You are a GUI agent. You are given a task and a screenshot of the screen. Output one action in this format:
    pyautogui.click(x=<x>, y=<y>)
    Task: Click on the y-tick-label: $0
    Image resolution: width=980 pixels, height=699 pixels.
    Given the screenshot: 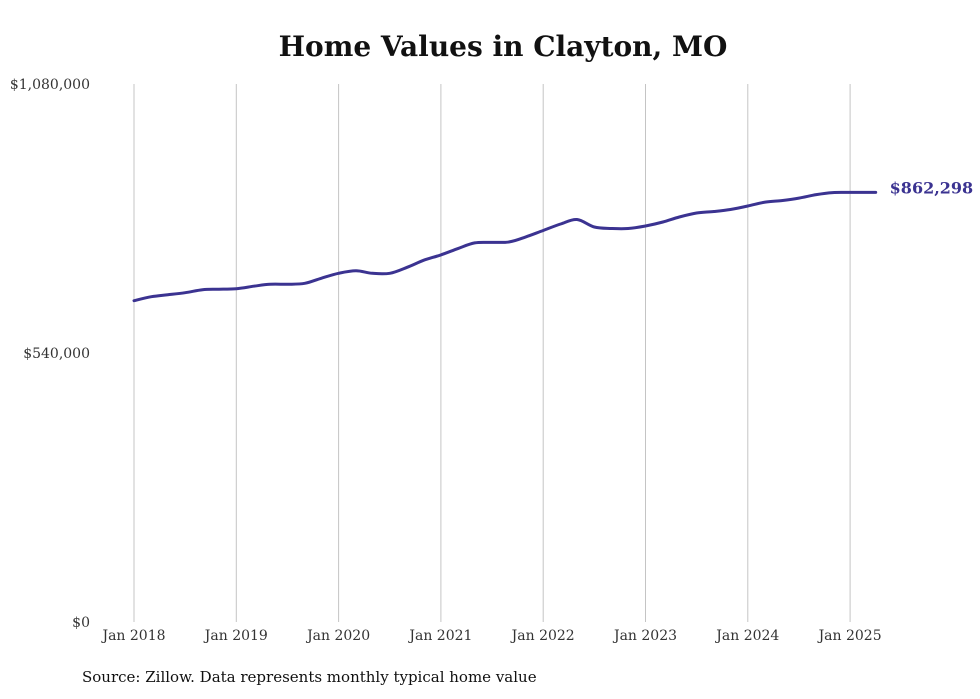 What is the action you would take?
    pyautogui.click(x=81, y=623)
    